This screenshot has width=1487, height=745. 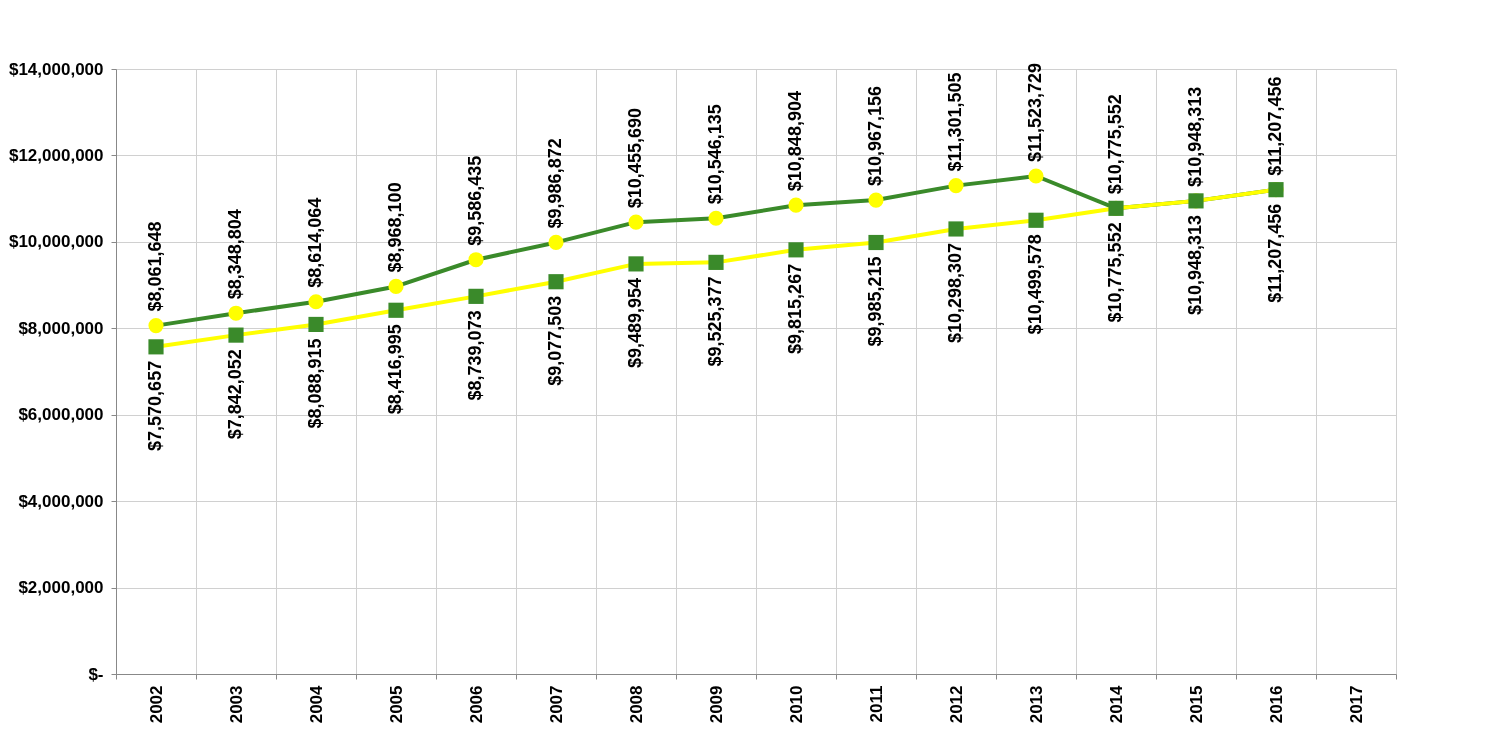 I want to click on x-tick-label: 2004, so click(x=316, y=704).